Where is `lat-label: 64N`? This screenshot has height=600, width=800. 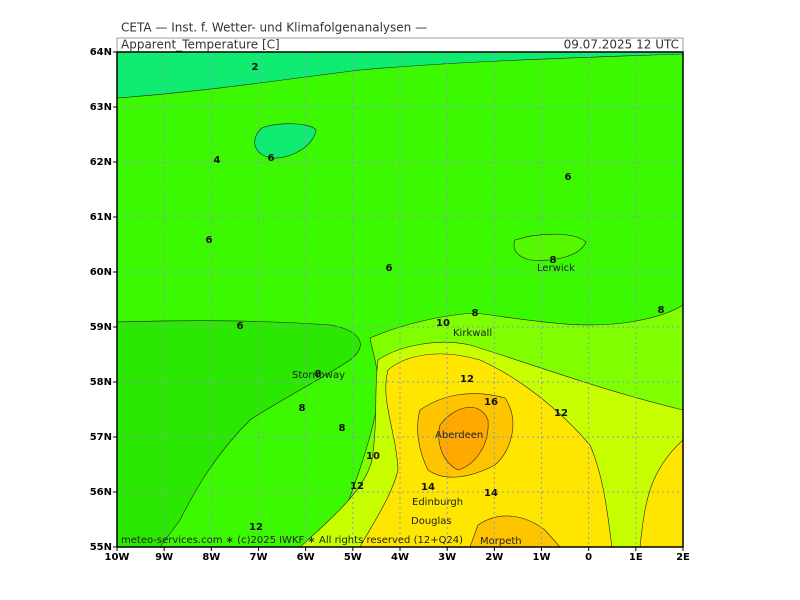
lat-label: 64N is located at coordinates (101, 52).